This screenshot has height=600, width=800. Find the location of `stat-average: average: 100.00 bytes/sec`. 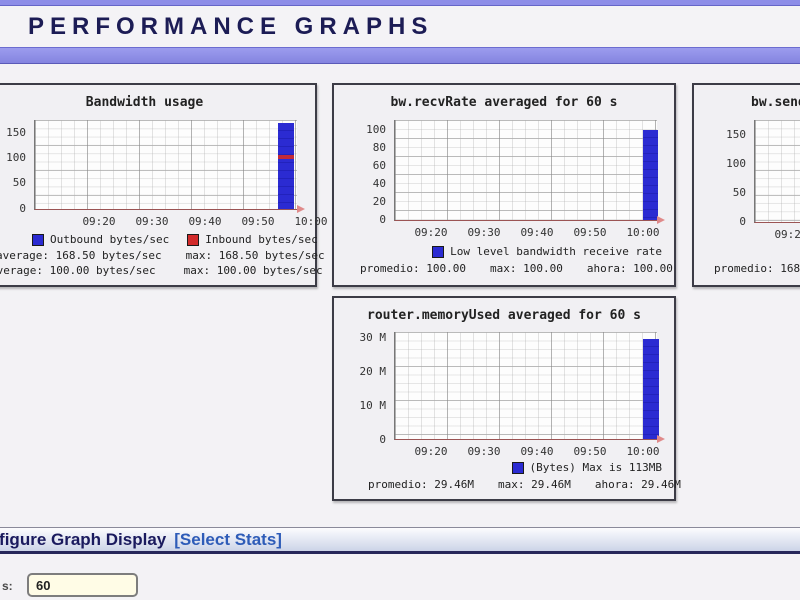

stat-average: average: 100.00 bytes/sec is located at coordinates (78, 270).